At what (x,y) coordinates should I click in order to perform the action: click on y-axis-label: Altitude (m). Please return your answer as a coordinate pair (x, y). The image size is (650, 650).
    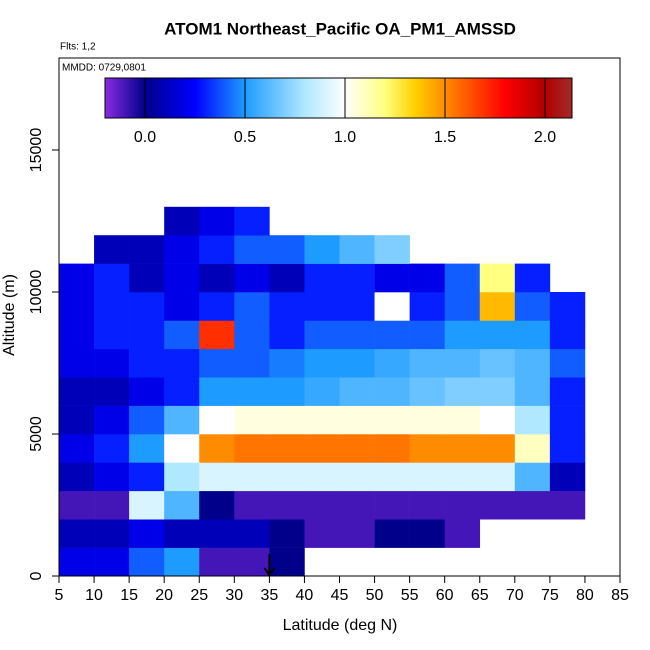
    Looking at the image, I should click on (9, 315).